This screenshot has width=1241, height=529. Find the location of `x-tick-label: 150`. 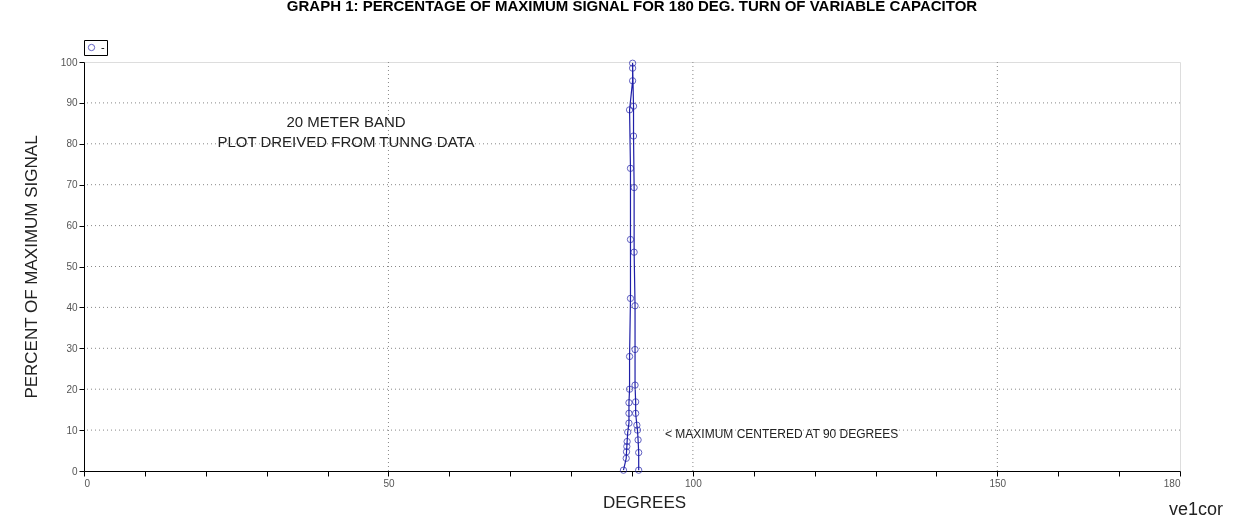

x-tick-label: 150 is located at coordinates (998, 483).